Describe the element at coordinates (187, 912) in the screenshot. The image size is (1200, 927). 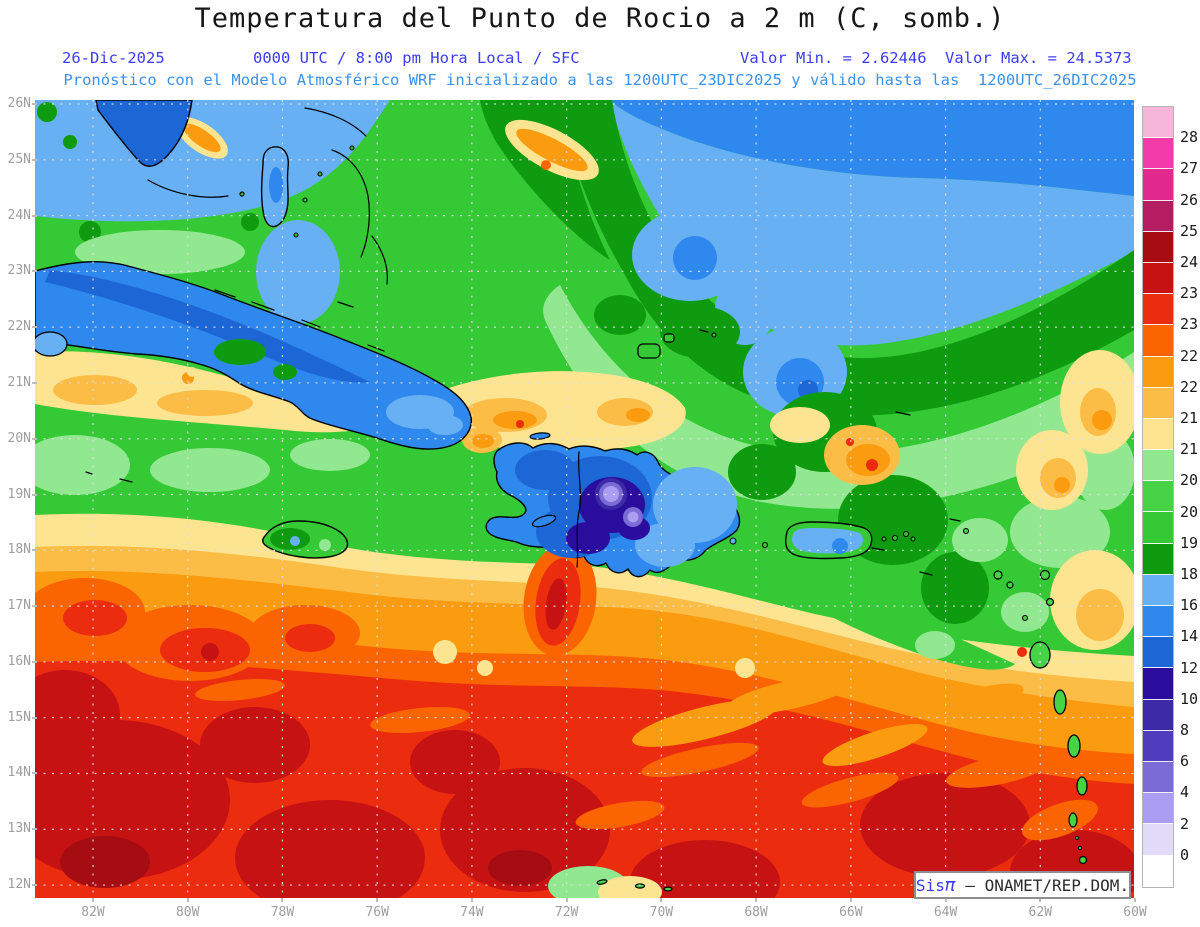
I see `lon-label: 80W` at that location.